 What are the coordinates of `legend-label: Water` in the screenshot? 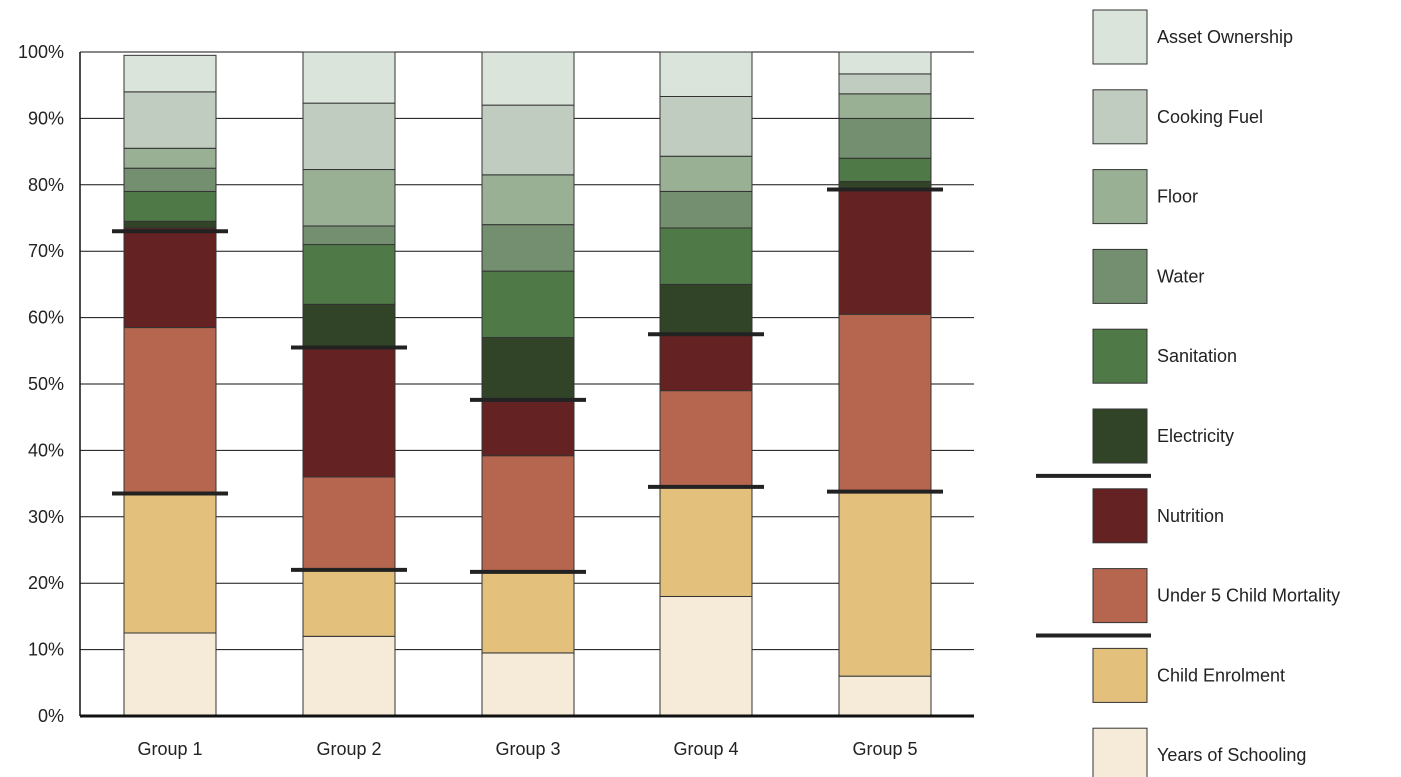 It's located at (1180, 276).